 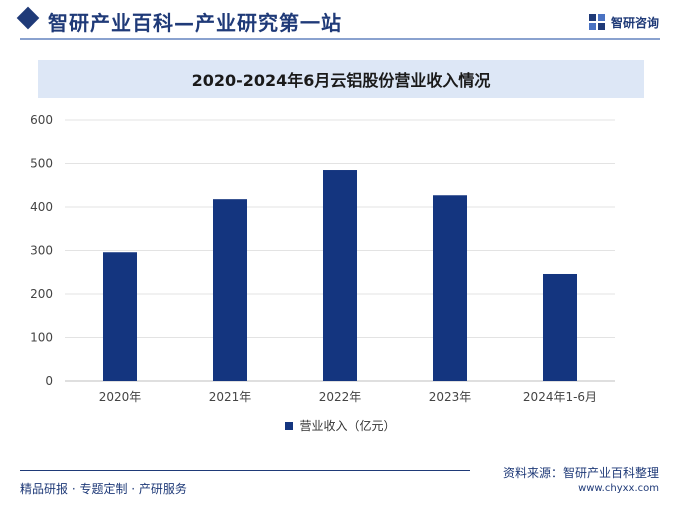 What do you see at coordinates (103, 489) in the screenshot?
I see `footer-tagline: 精品研报 · 专题定制 · 产研服务` at bounding box center [103, 489].